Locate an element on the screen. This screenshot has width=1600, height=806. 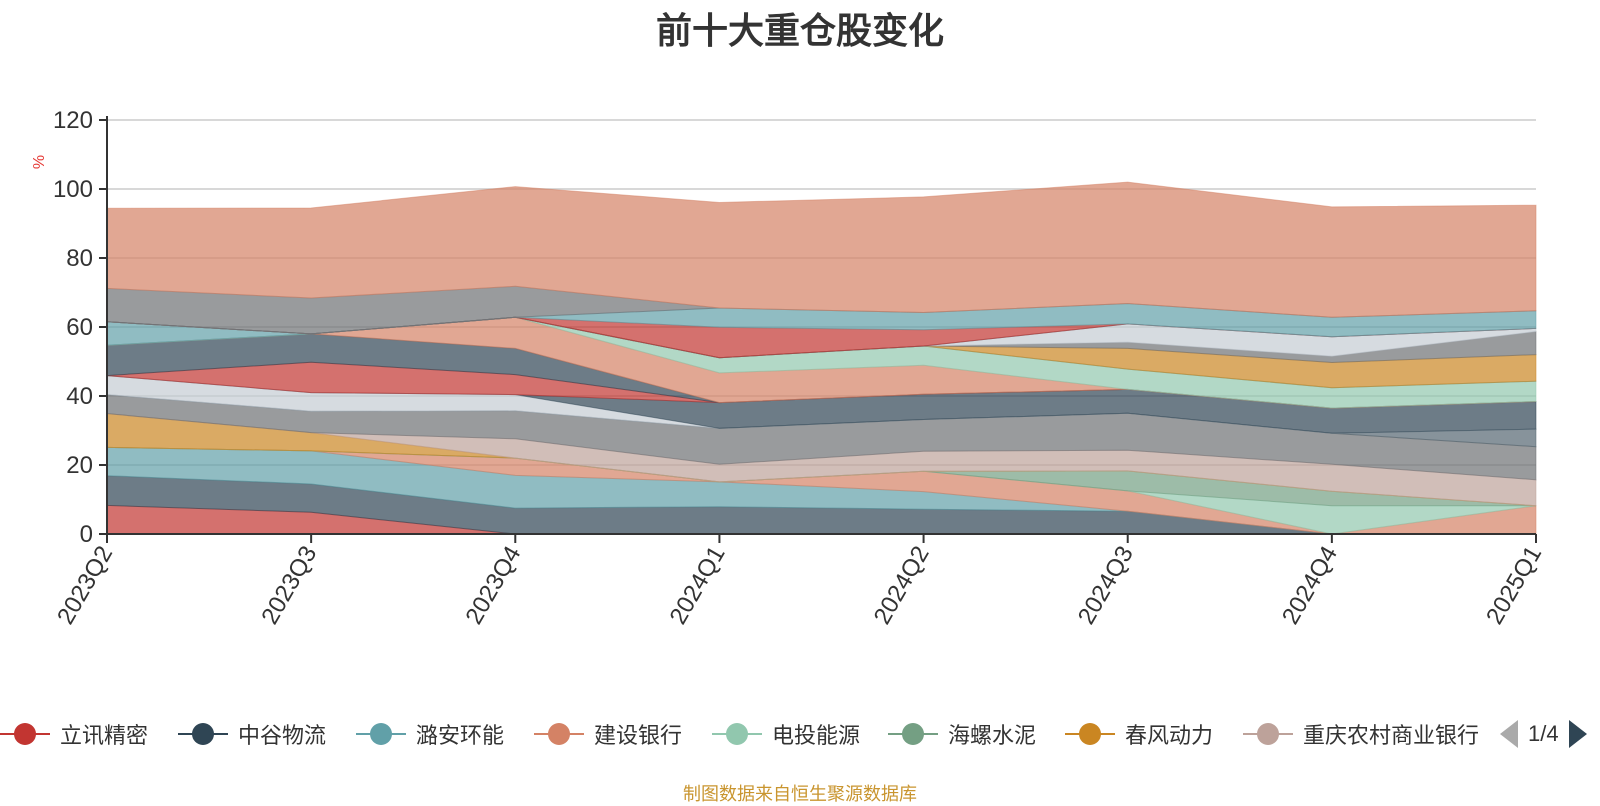
legend-item: 电投能源 is located at coordinates (786, 734).